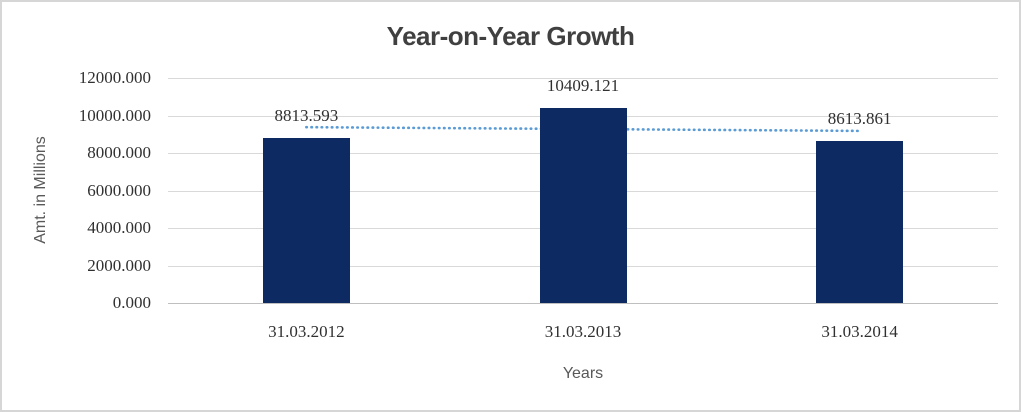  Describe the element at coordinates (583, 205) in the screenshot. I see `bar-31.03.2013` at that location.